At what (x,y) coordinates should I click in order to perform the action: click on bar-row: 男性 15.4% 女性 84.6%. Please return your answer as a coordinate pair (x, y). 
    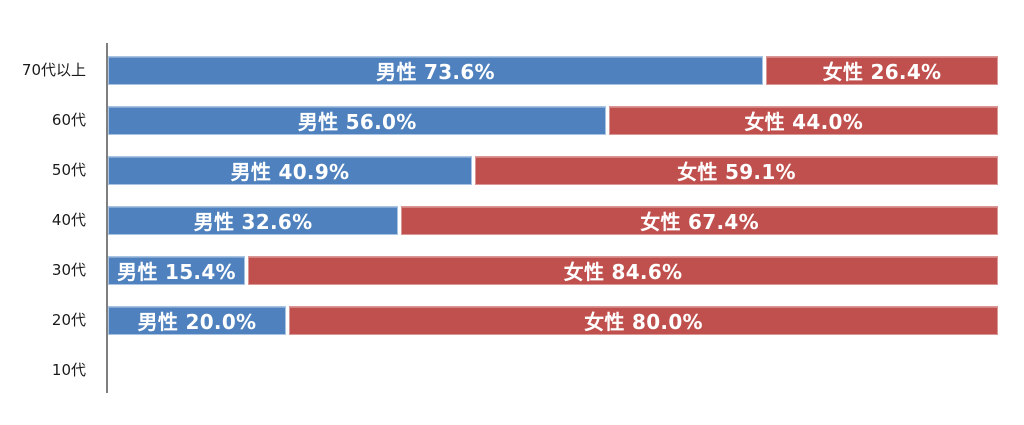
    Looking at the image, I should click on (553, 270).